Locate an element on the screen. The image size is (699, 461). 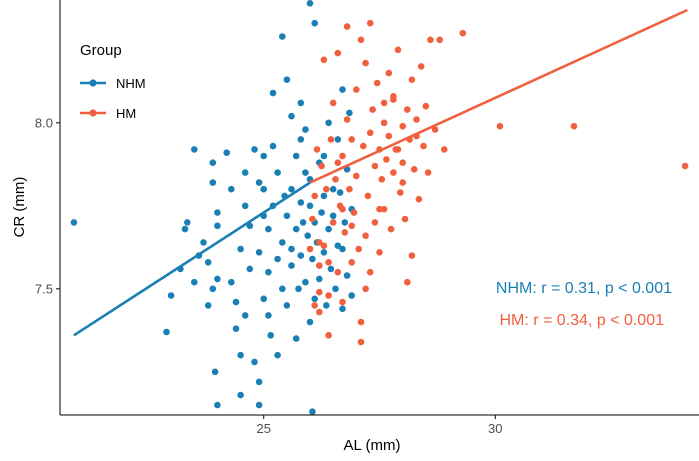
x-tick-label-25: 25 is located at coordinates (264, 428).